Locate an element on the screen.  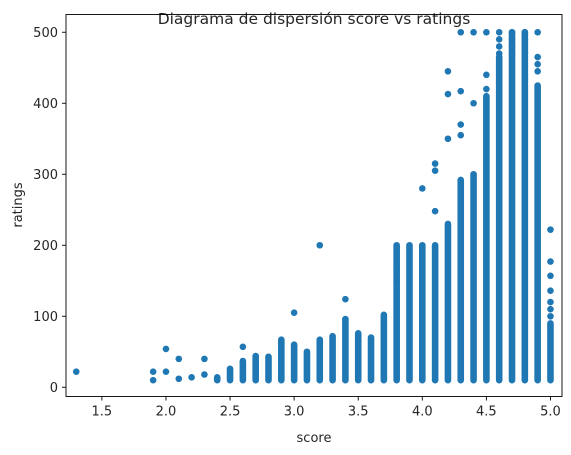
chart-title: Diagrama de dispersión score vs ratings is located at coordinates (314, 19).